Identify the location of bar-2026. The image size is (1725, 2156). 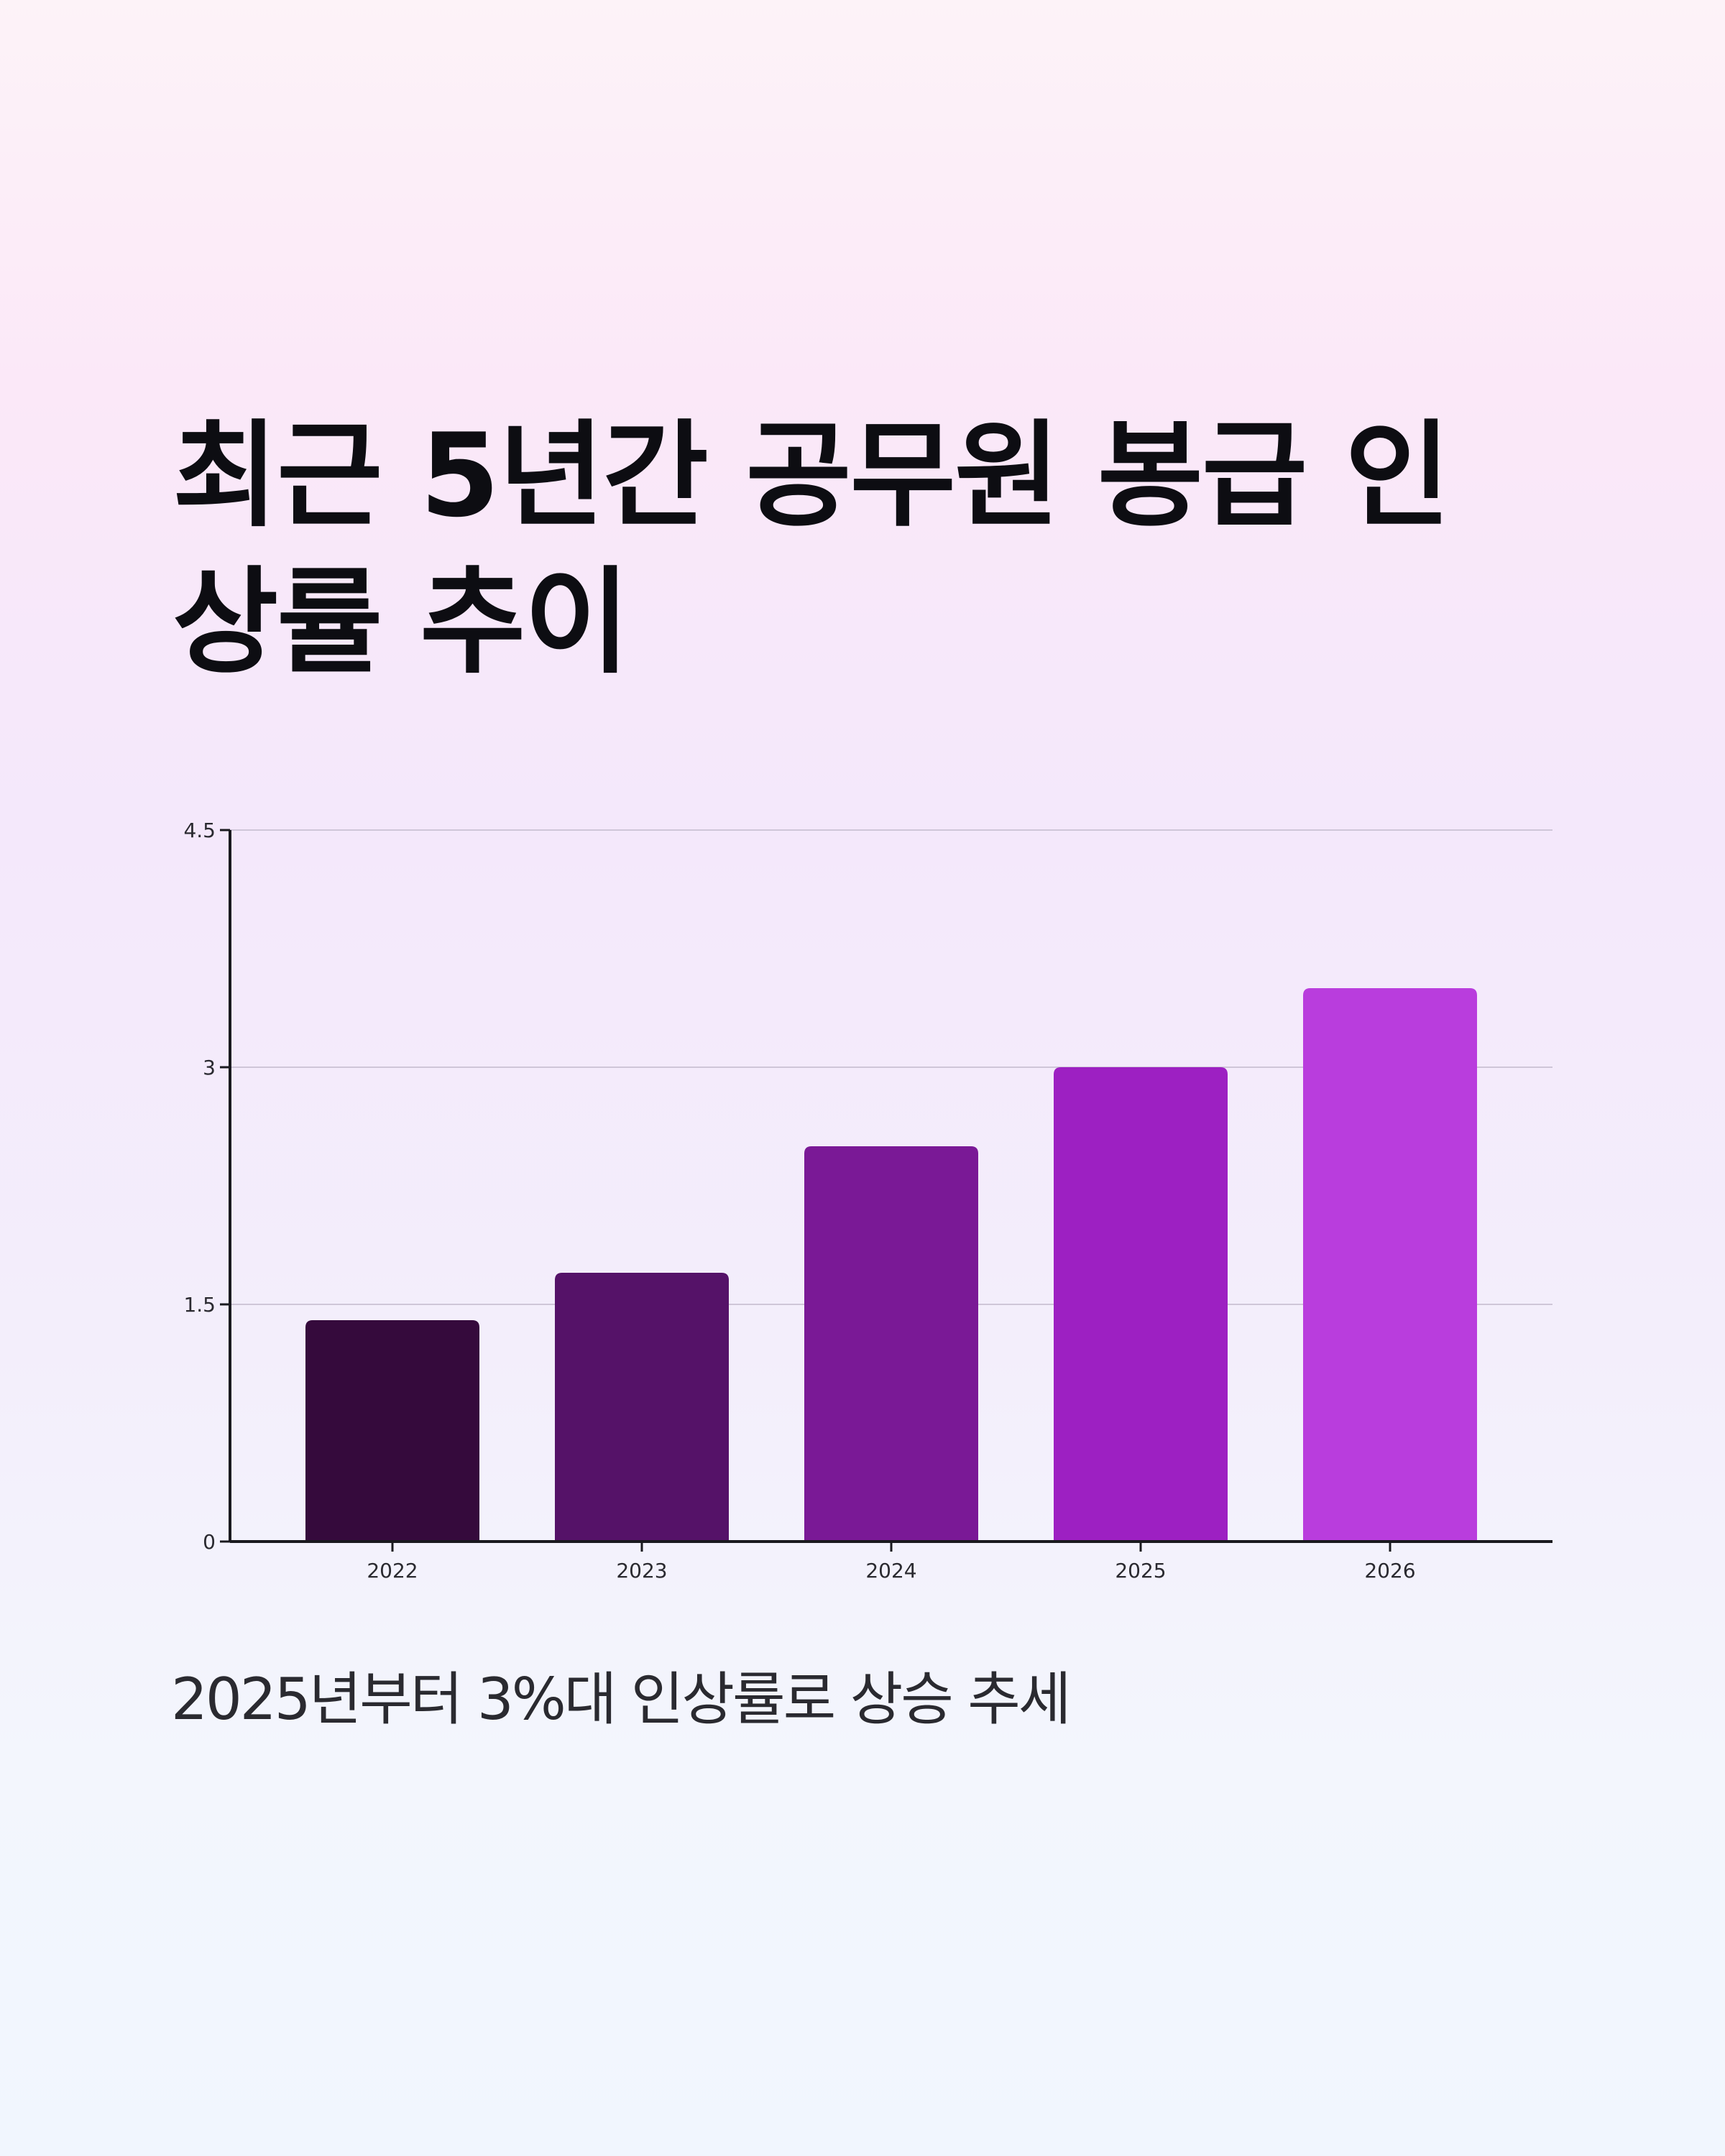
(1390, 1265).